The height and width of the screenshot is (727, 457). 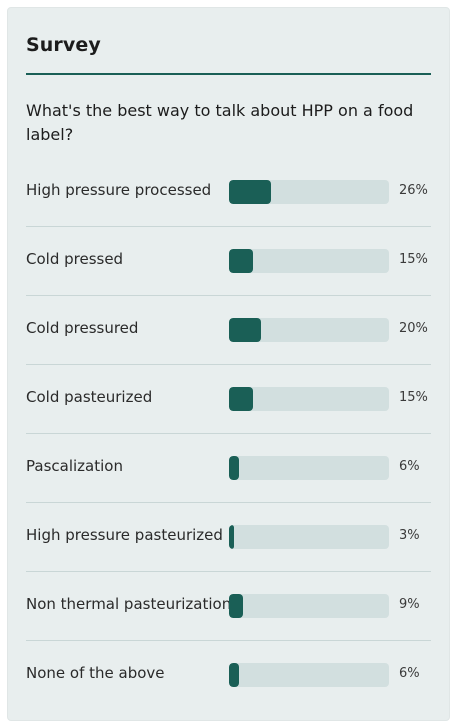 What do you see at coordinates (228, 675) in the screenshot?
I see `survey-option: None of the above 6%` at bounding box center [228, 675].